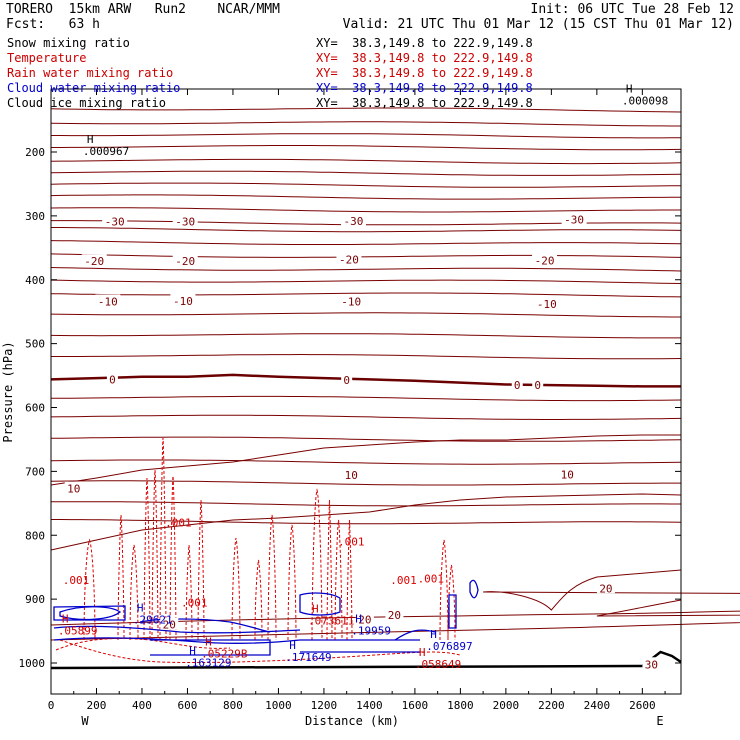 The image size is (740, 740). I want to click on y-tick-label: 1000, so click(32, 663).